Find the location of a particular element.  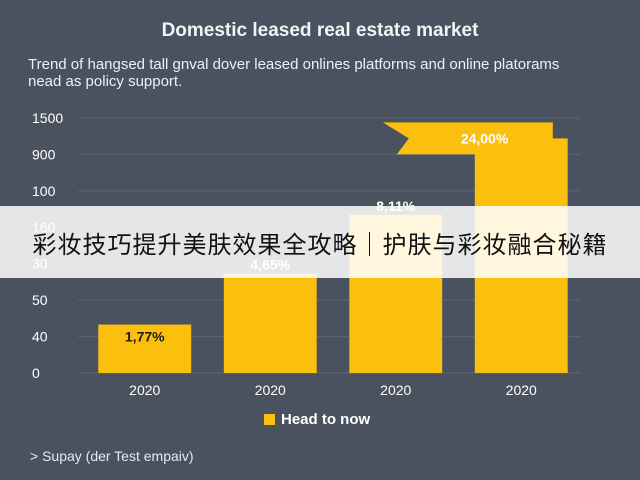

overlay-banner-text: 彩妆技巧提升美肤效果全攻略｜护肤与彩妆融合秘籍 is located at coordinates (320, 244).